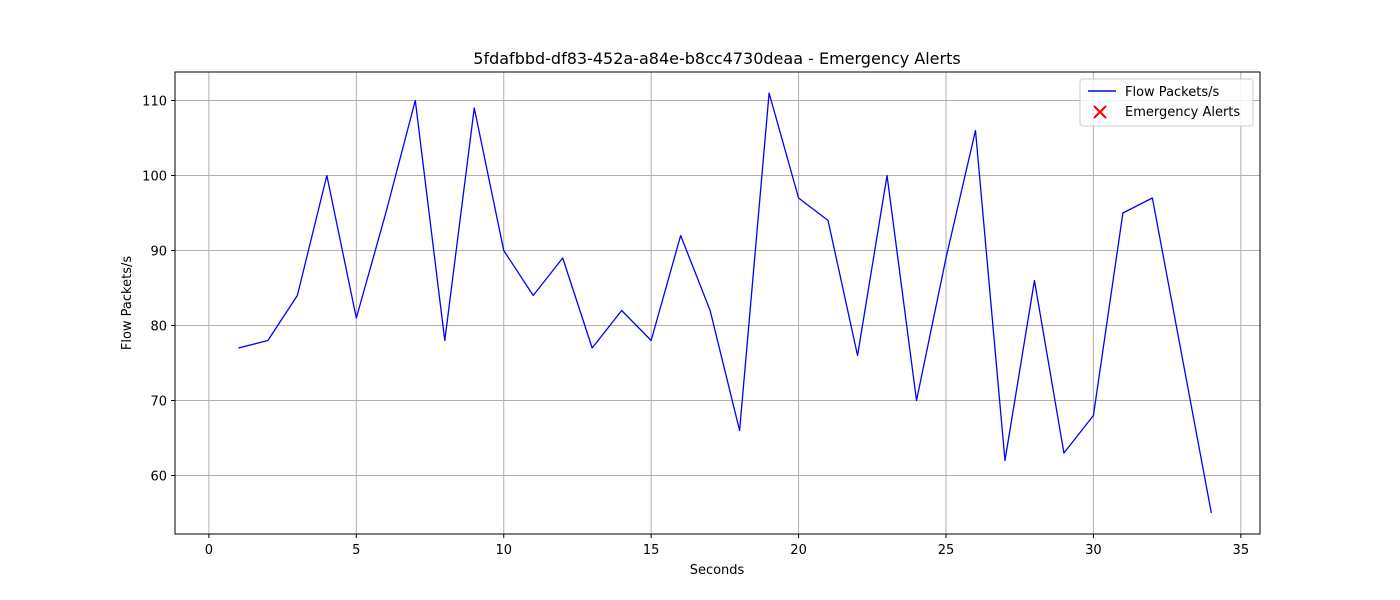 The image size is (1400, 600). What do you see at coordinates (158, 327) in the screenshot?
I see `y-tick-label: 80` at bounding box center [158, 327].